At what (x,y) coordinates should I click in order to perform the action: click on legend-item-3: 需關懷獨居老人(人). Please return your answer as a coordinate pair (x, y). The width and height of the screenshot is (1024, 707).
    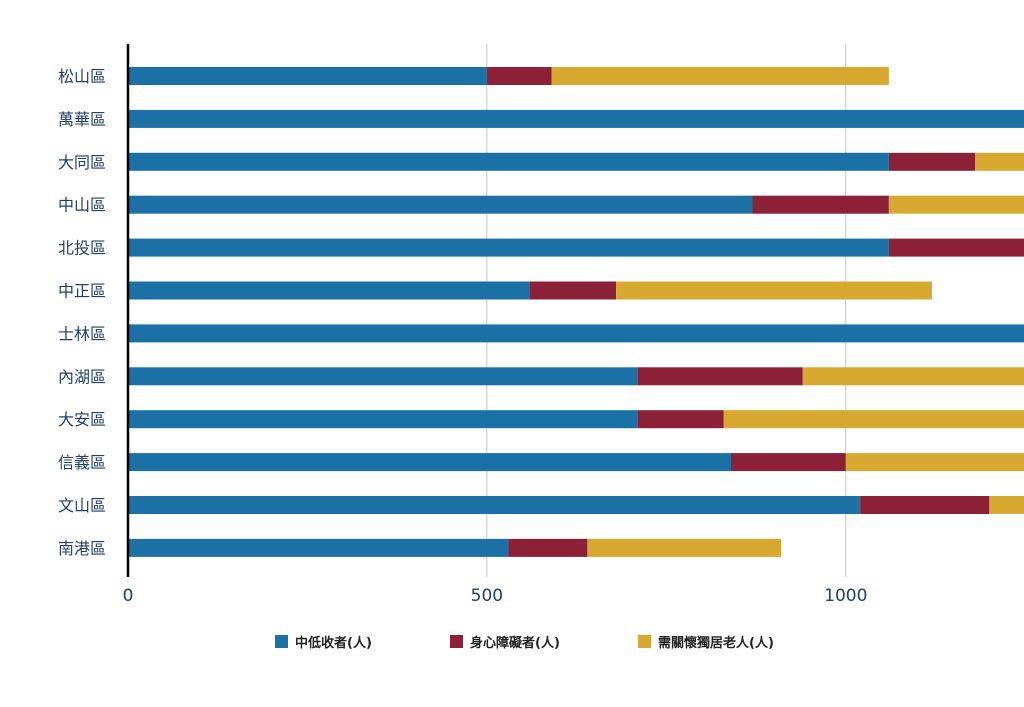
    Looking at the image, I should click on (706, 643).